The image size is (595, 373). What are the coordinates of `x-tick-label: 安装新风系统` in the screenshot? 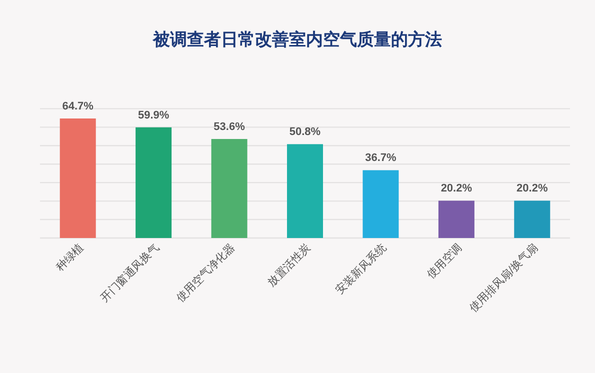 It's located at (360, 268).